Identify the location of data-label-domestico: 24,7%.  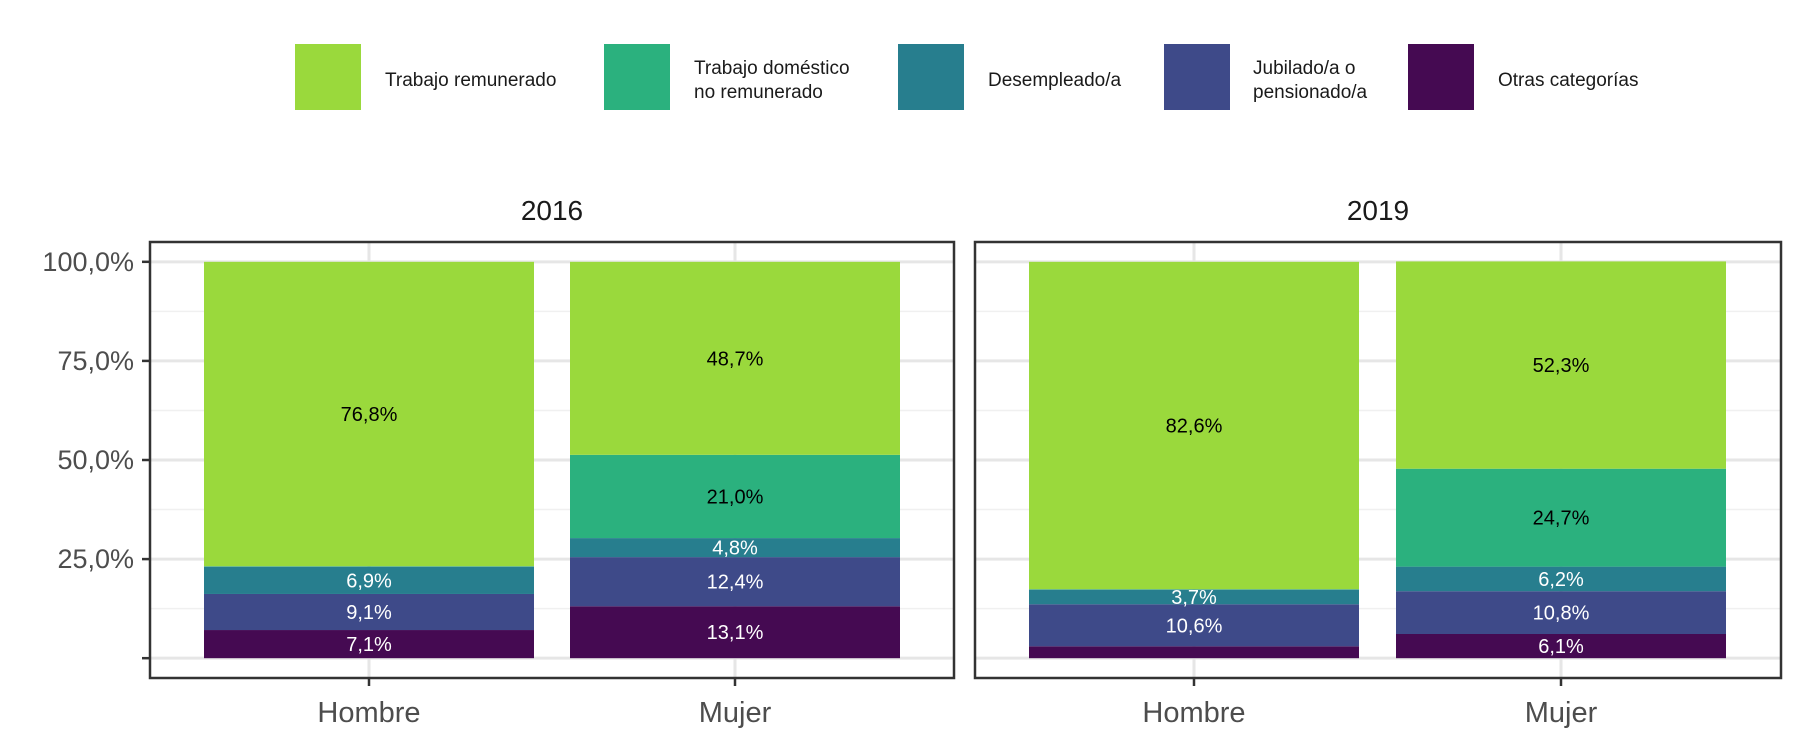
(1561, 519).